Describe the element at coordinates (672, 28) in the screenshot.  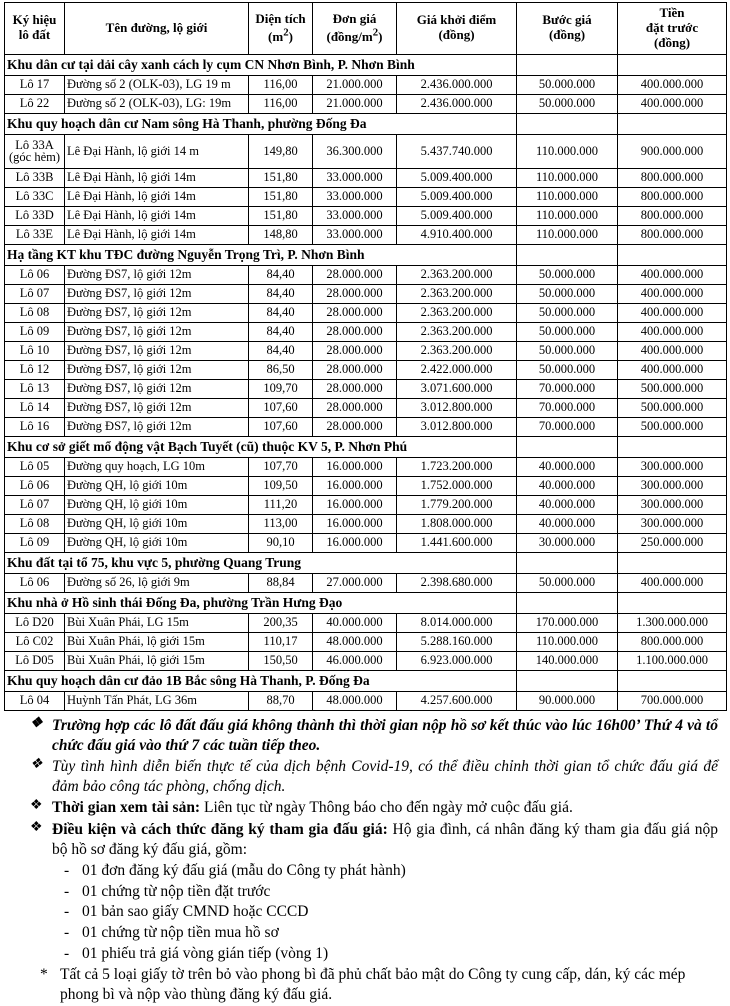
I see `column-header-deposit: Tiền đặt trước (đồng)` at that location.